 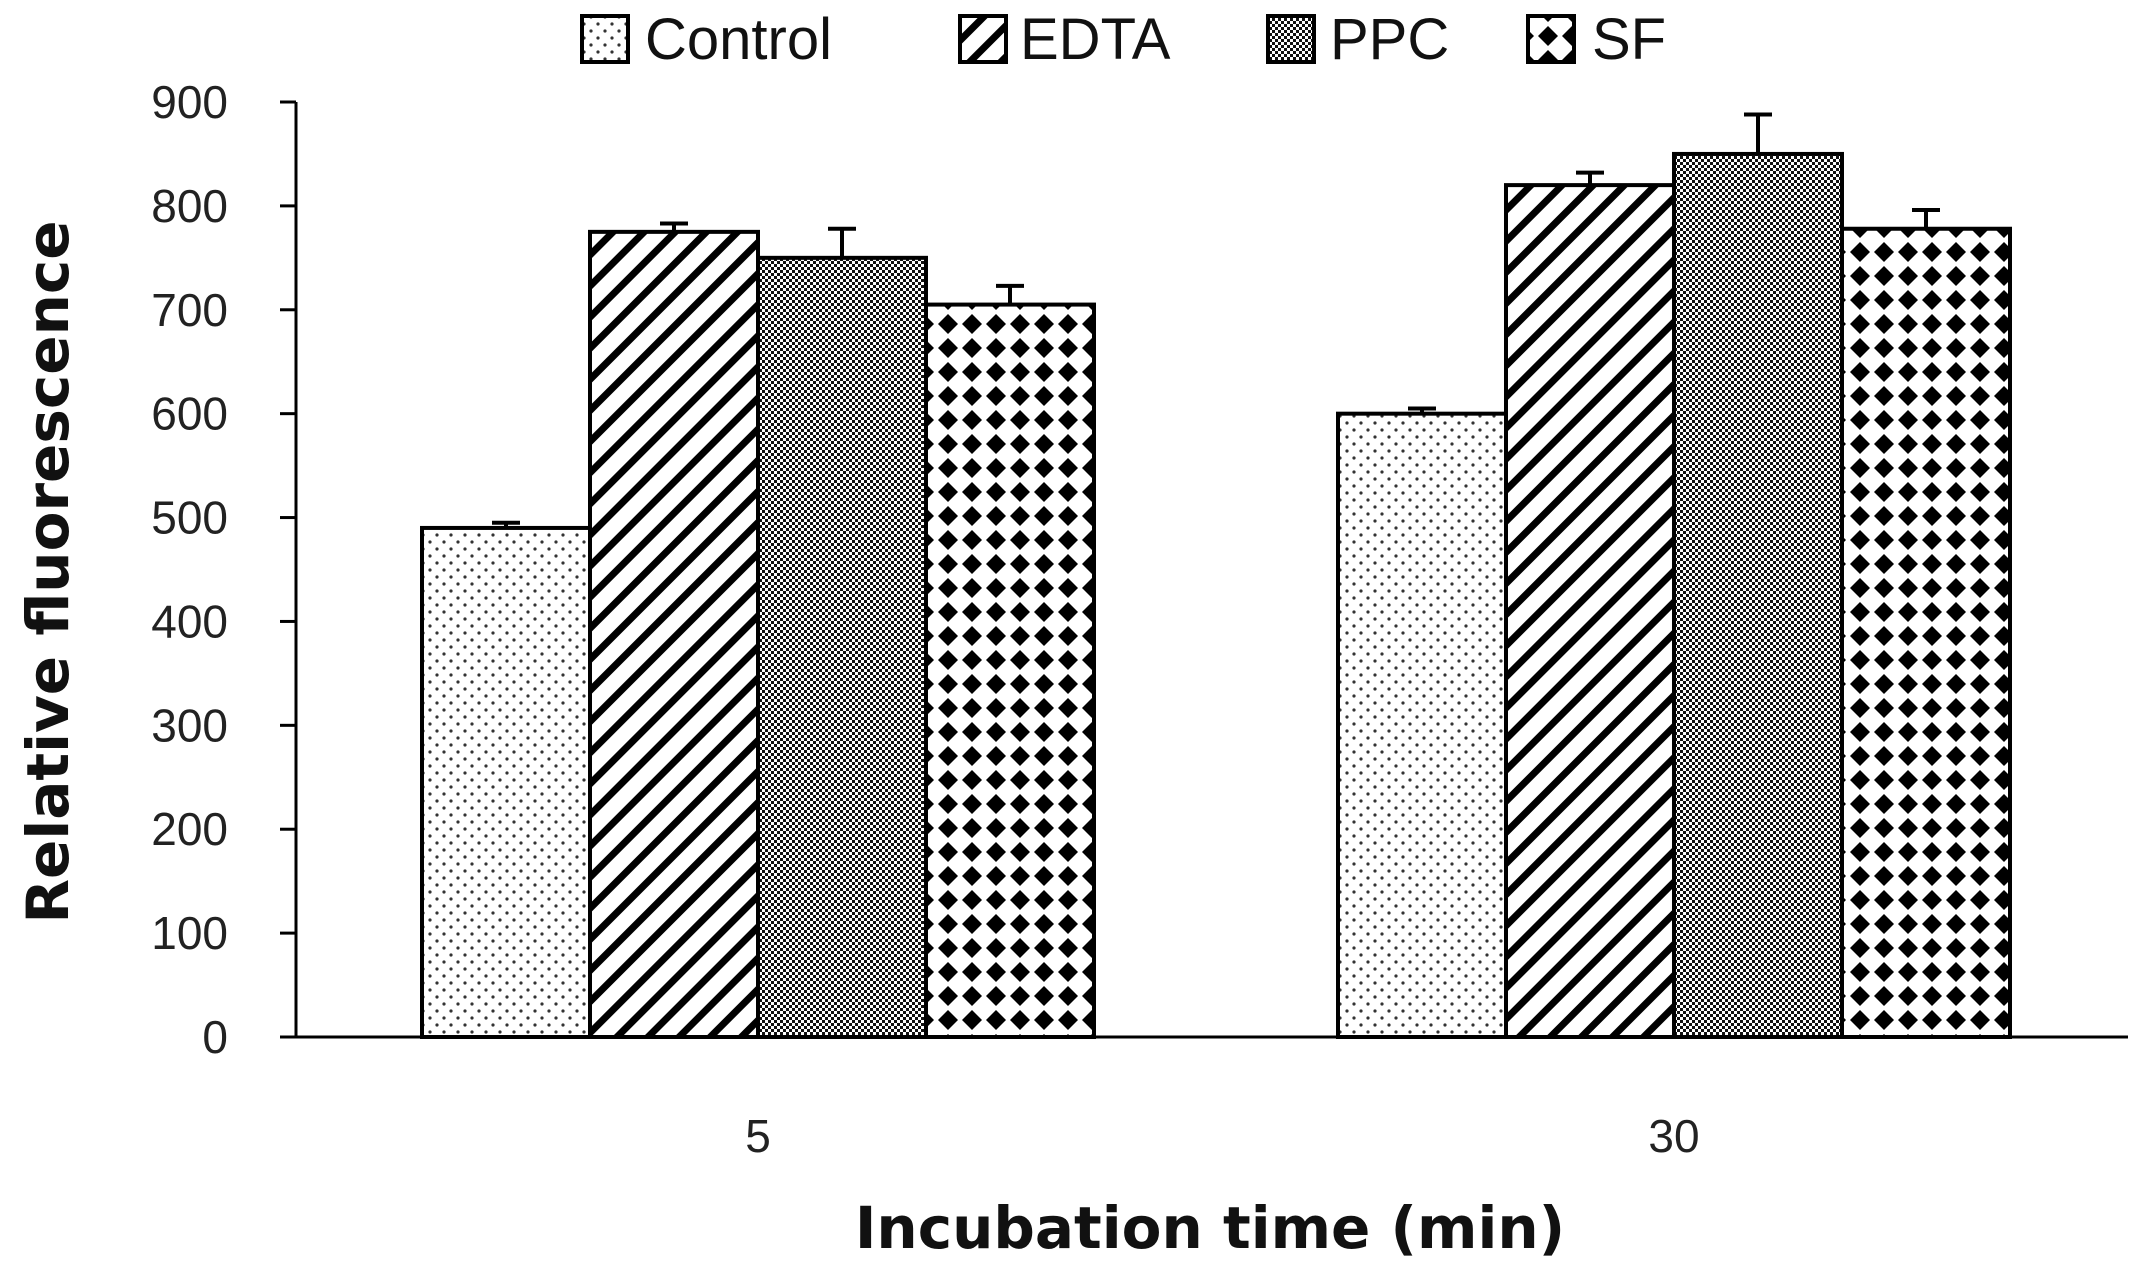 What do you see at coordinates (189, 310) in the screenshot?
I see `y-tick-label: 700` at bounding box center [189, 310].